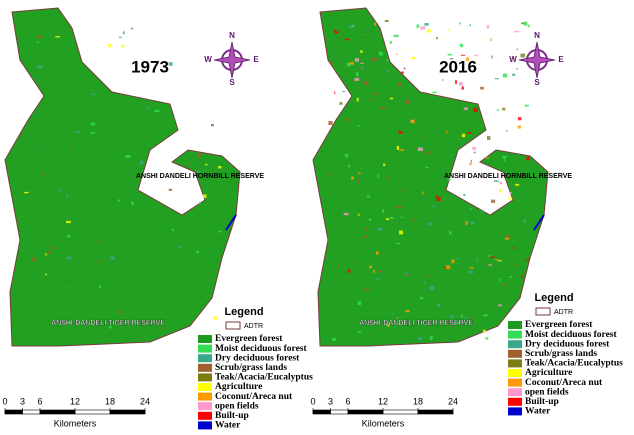 This screenshot has width=634, height=435. Describe the element at coordinates (553, 298) in the screenshot. I see `legend-title: Legend` at that location.